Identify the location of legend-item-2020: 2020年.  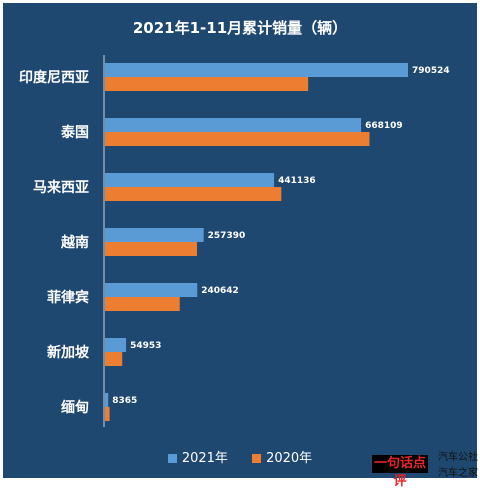
(282, 456).